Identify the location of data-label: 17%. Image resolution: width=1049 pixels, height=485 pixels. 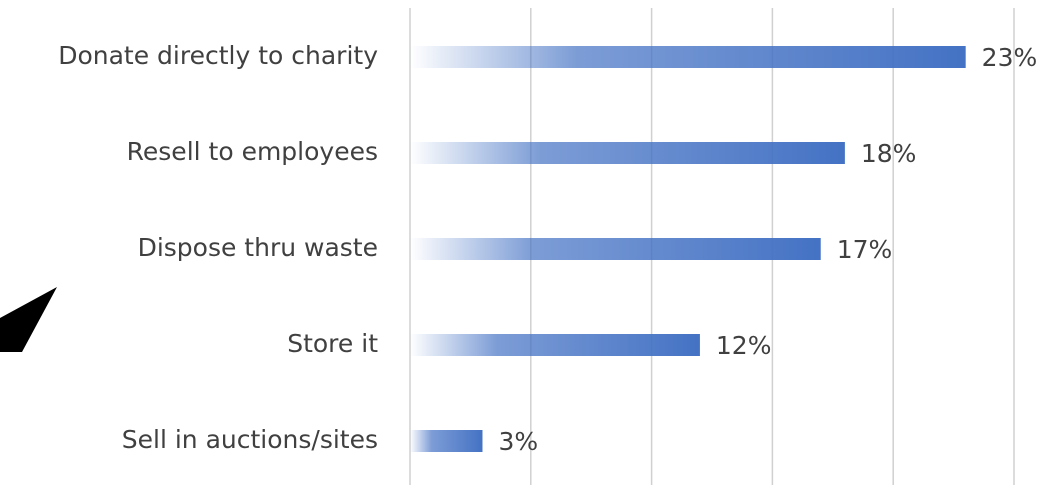
(865, 249).